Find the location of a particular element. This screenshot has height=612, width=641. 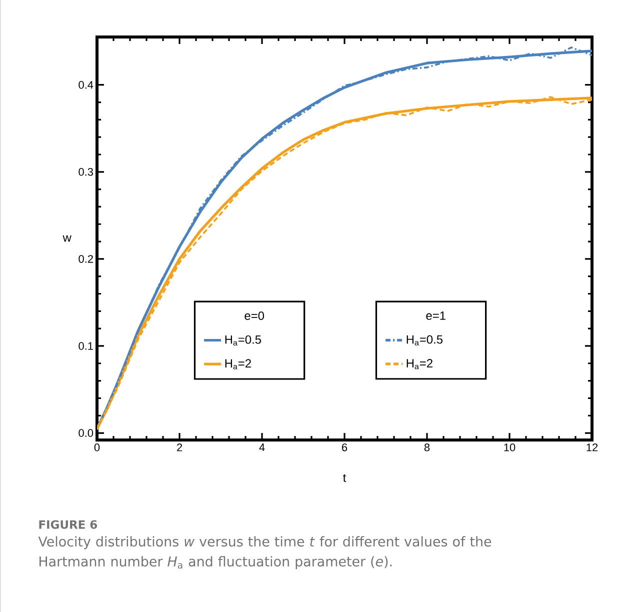

text: e=1 is located at coordinates (436, 316).